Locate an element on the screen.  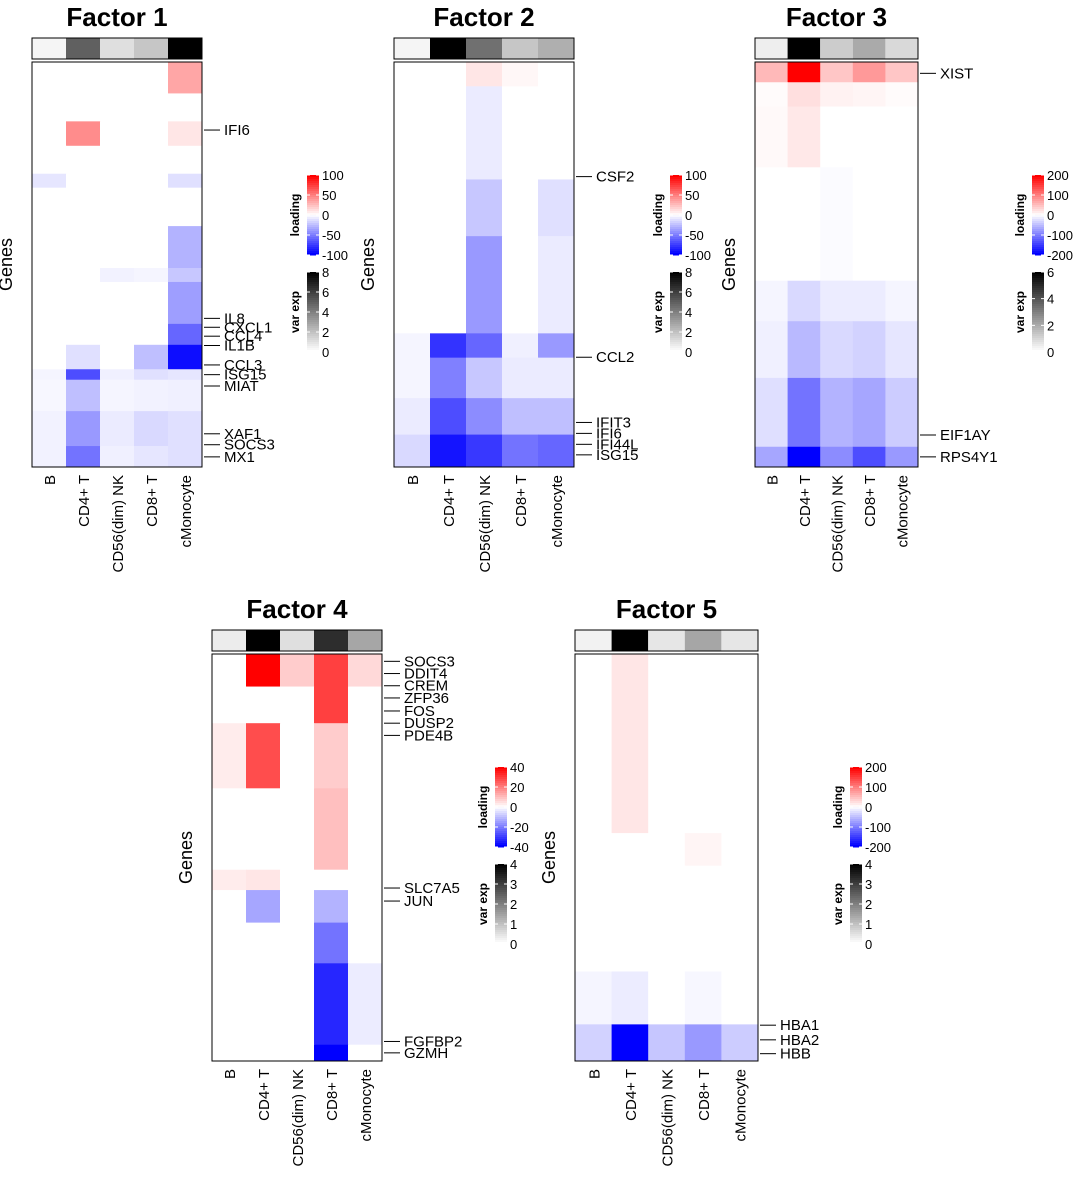
var-exp-frame is located at coordinates (484, 48).